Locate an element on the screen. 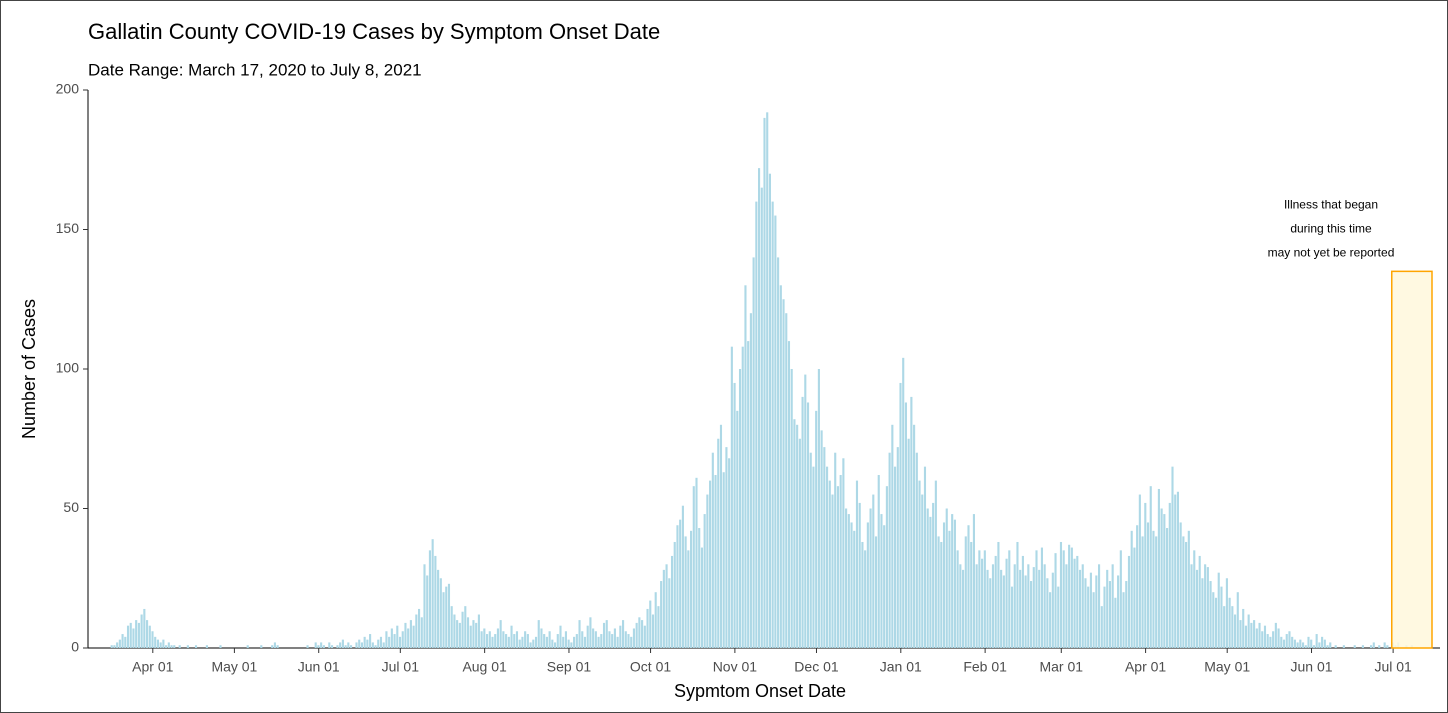 The height and width of the screenshot is (713, 1448). x-tick-label: Oct 01 is located at coordinates (650, 667).